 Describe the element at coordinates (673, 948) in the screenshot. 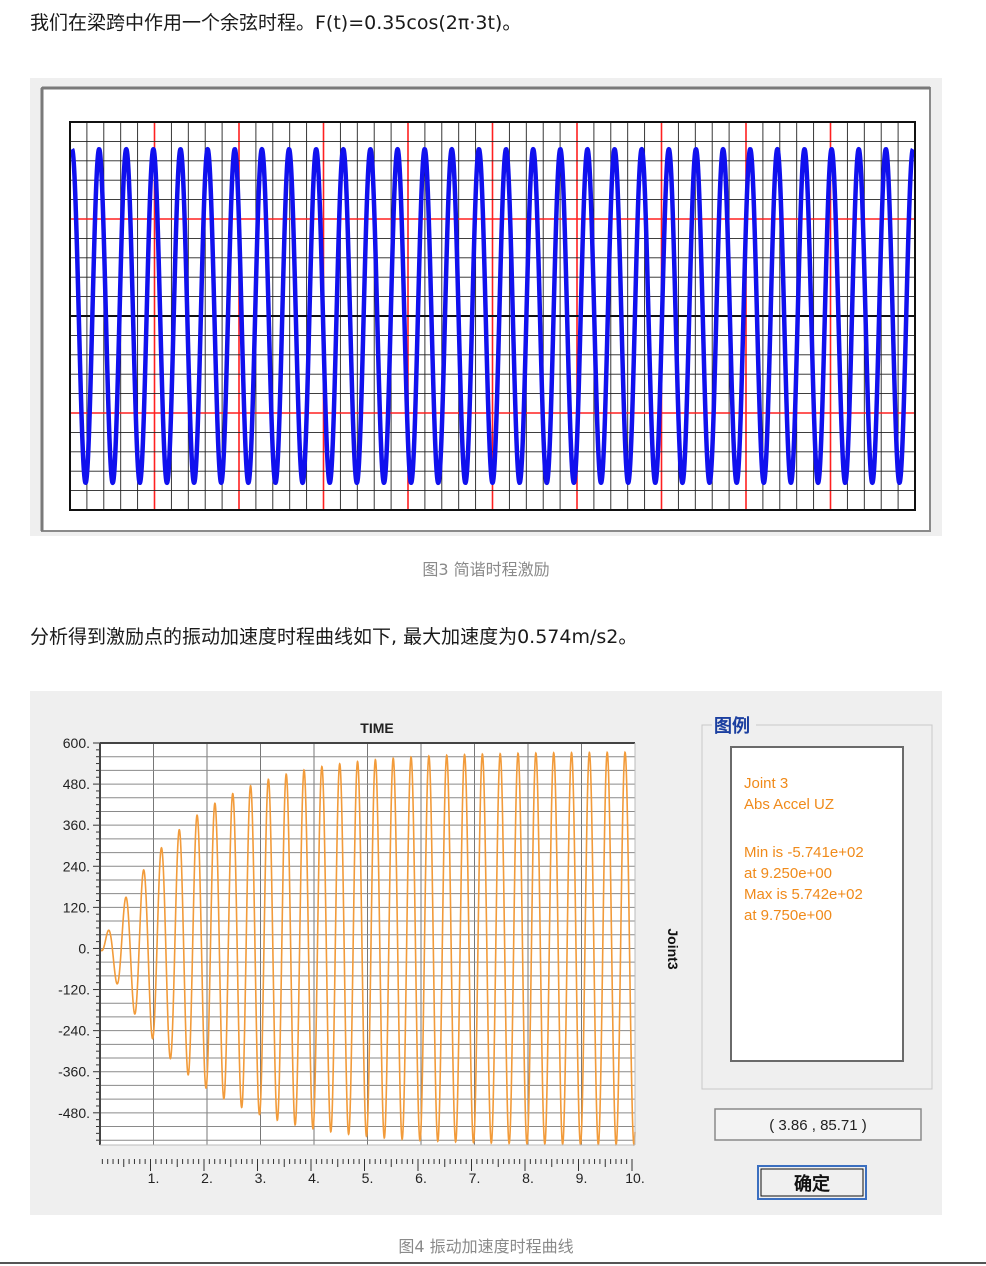

I see `y-axis-label: Joint3` at that location.